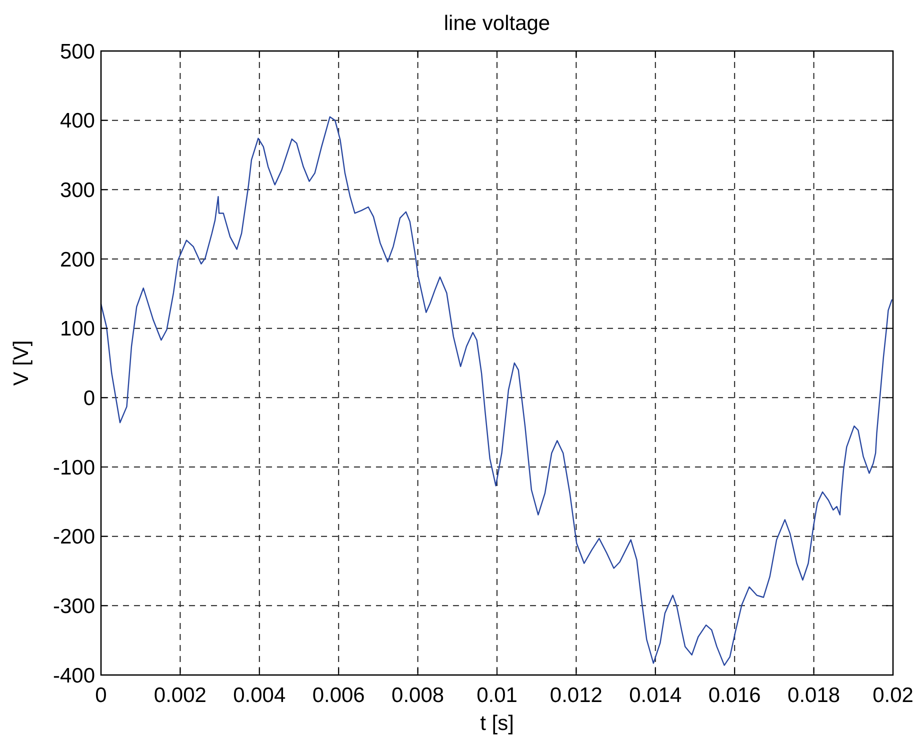  What do you see at coordinates (77, 260) in the screenshot?
I see `y-tick-label: 200` at bounding box center [77, 260].